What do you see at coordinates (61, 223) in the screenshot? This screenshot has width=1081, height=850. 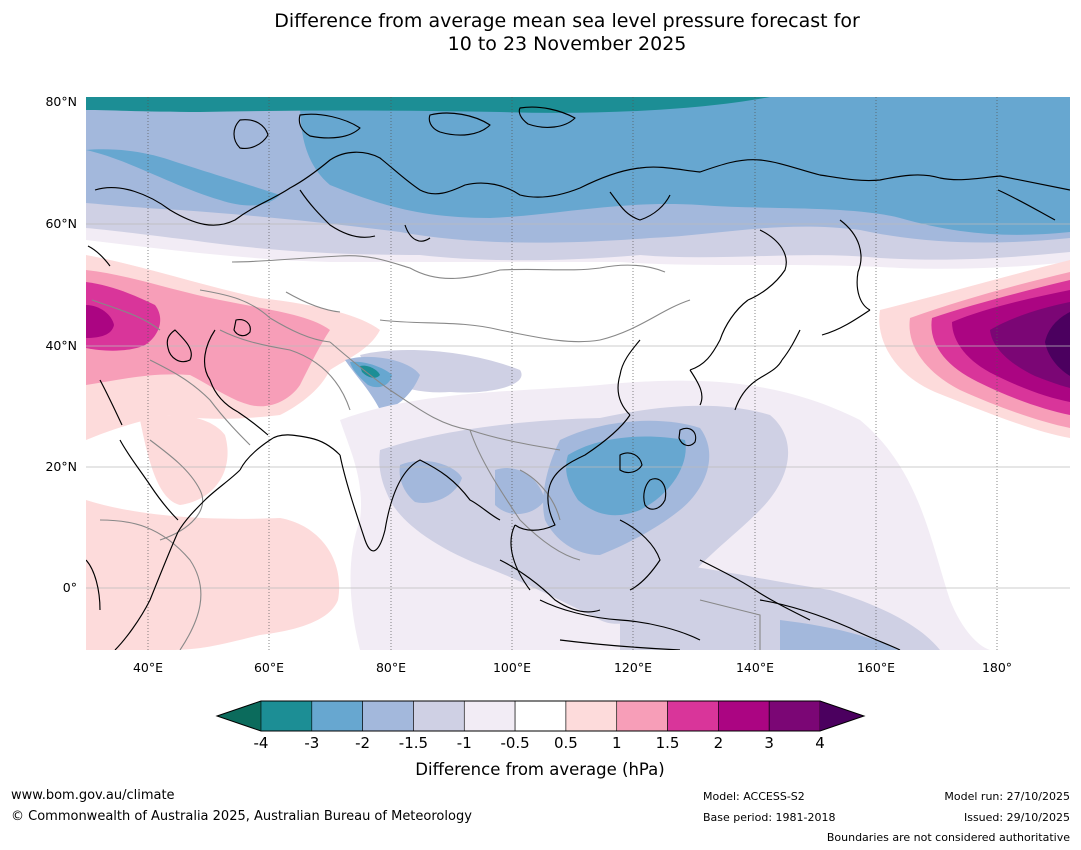 I see `lat-label-60n: 60°N` at bounding box center [61, 223].